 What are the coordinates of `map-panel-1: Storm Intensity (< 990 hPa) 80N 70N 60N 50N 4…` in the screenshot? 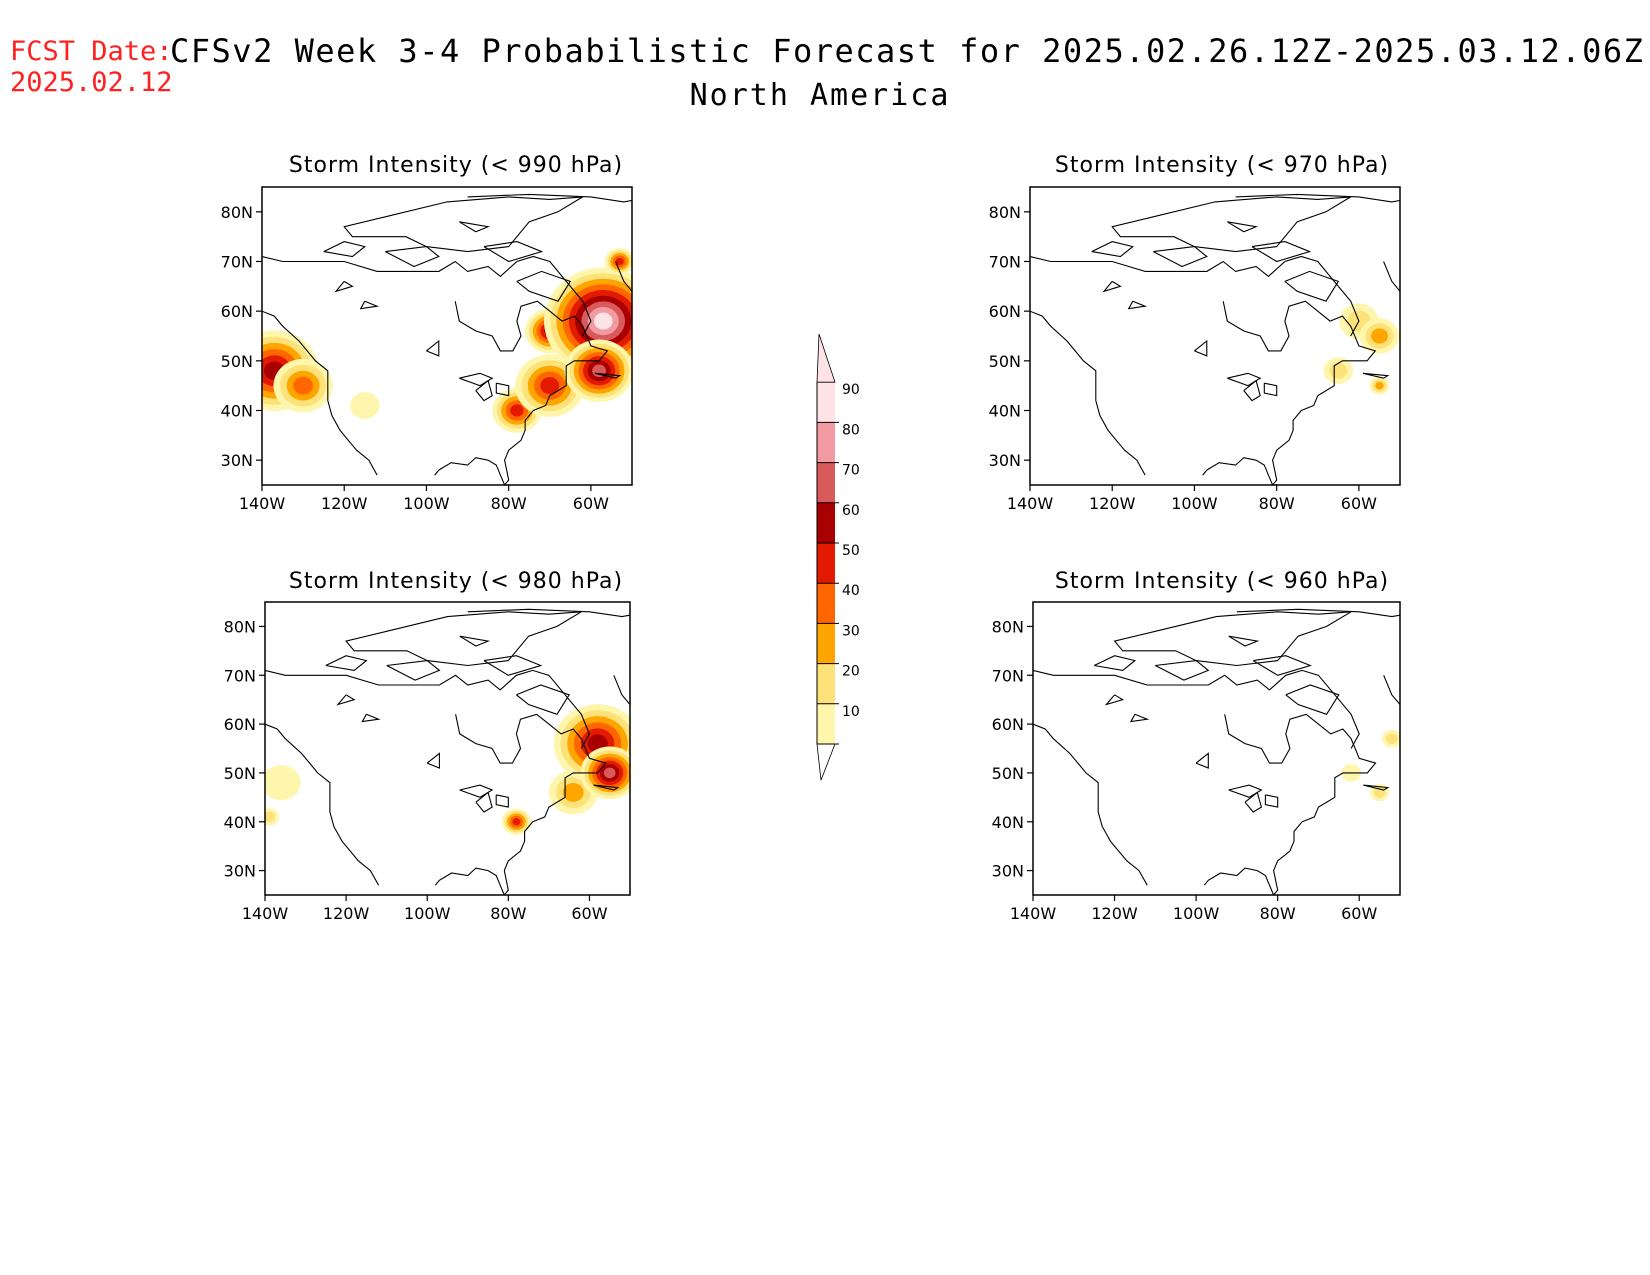 It's located at (427, 333).